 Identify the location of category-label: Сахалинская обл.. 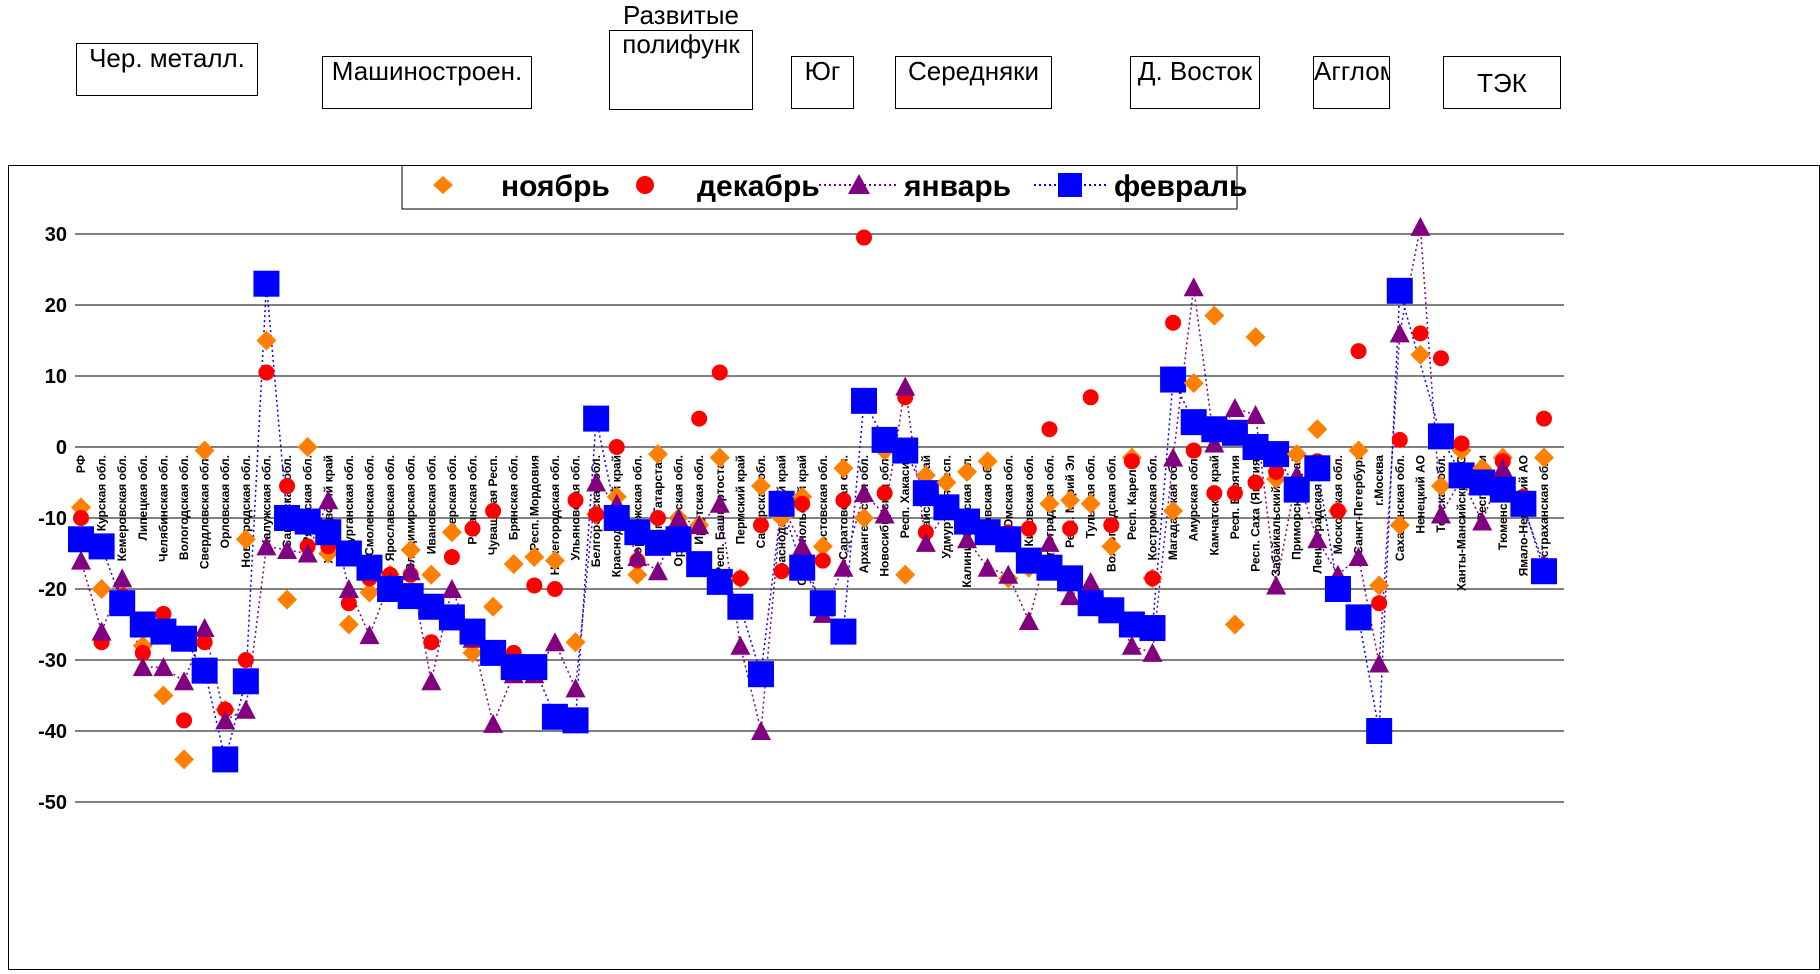
(1400, 508).